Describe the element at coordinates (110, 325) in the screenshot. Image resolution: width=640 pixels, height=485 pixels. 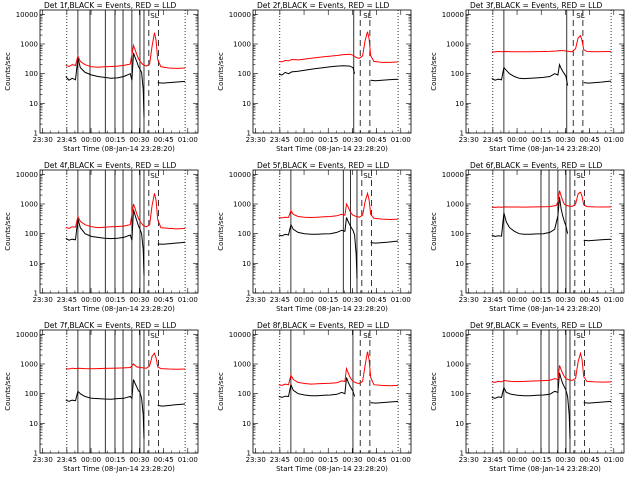
I see `panel-title: Det 7f,BLACK = Events, RED = LLD` at that location.